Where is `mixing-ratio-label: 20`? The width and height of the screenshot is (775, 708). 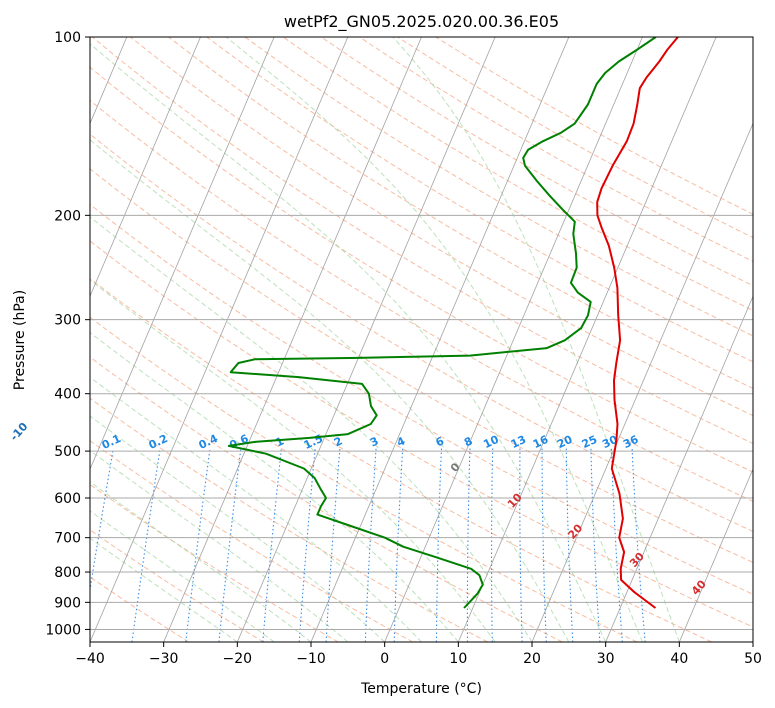
mixing-ratio-label: 20 is located at coordinates (565, 442).